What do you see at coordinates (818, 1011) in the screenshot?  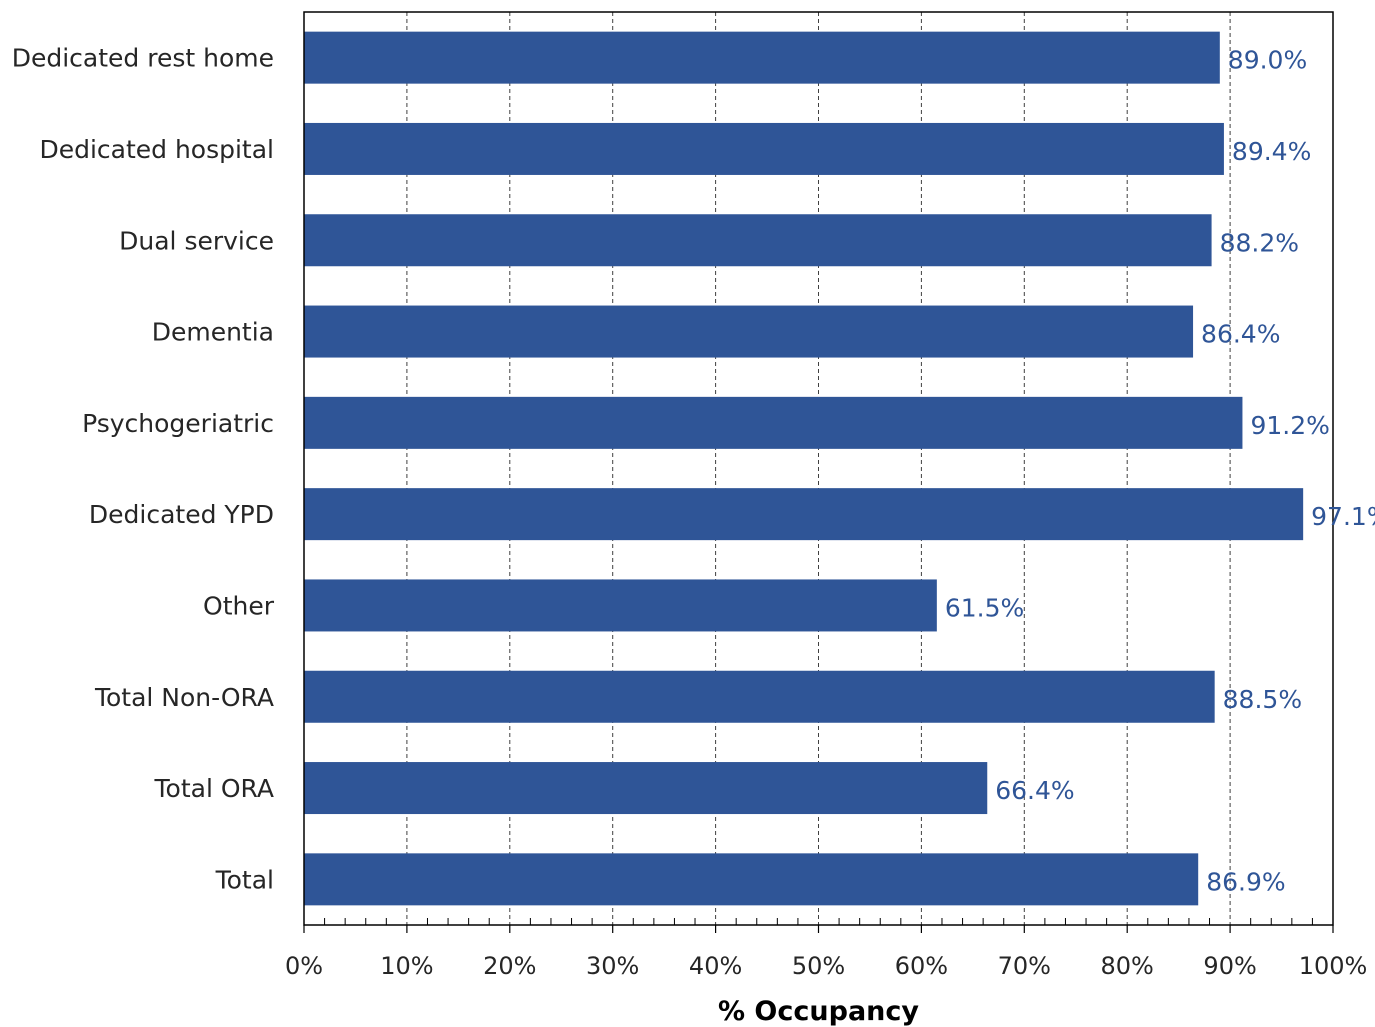 I see `x-axis-title: % Occupancy` at bounding box center [818, 1011].